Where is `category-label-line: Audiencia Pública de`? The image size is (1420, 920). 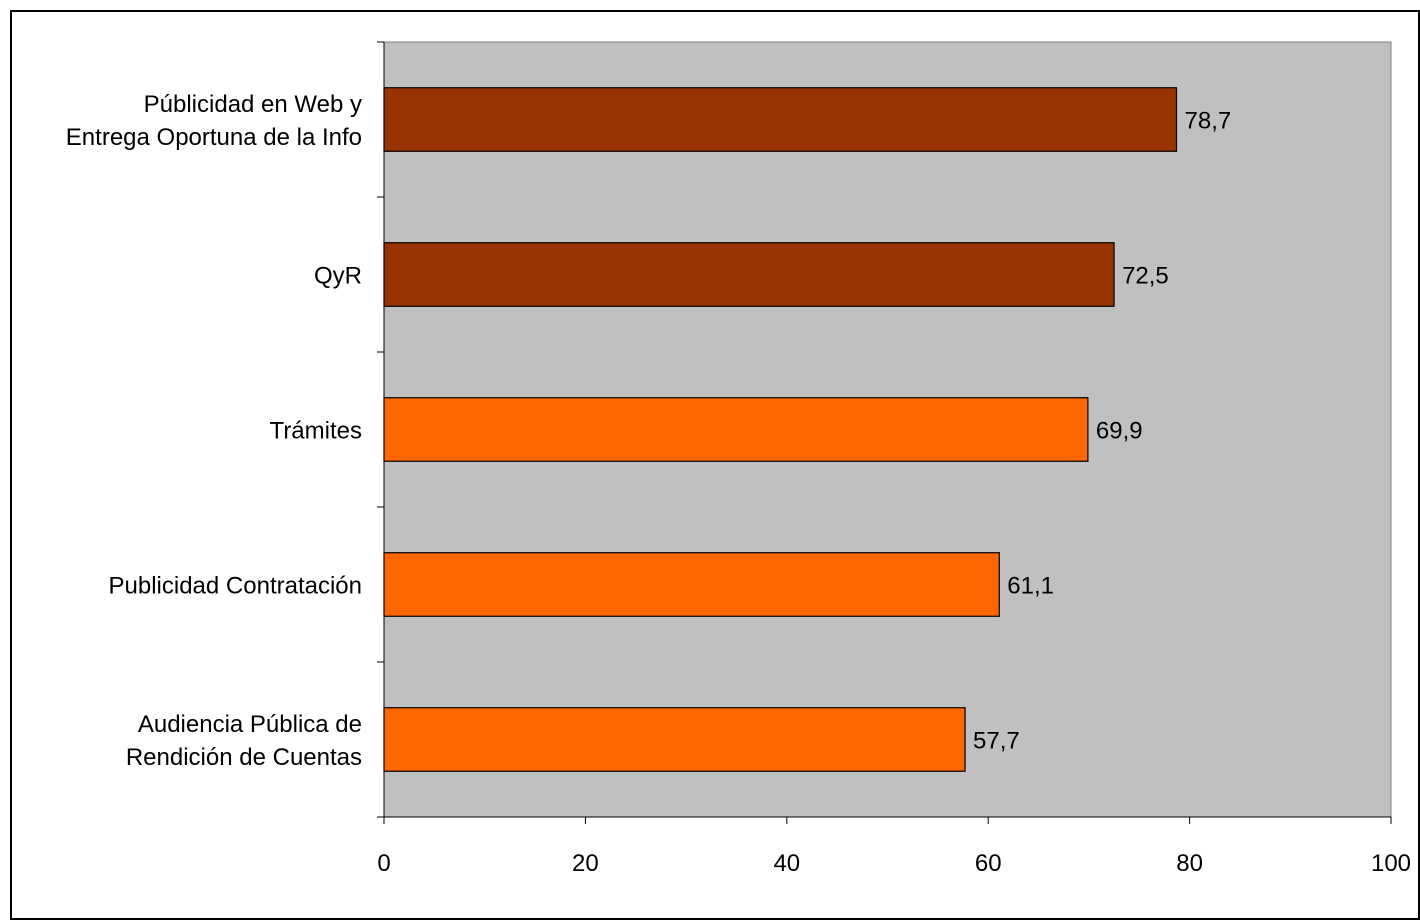 category-label-line: Audiencia Pública de is located at coordinates (250, 724).